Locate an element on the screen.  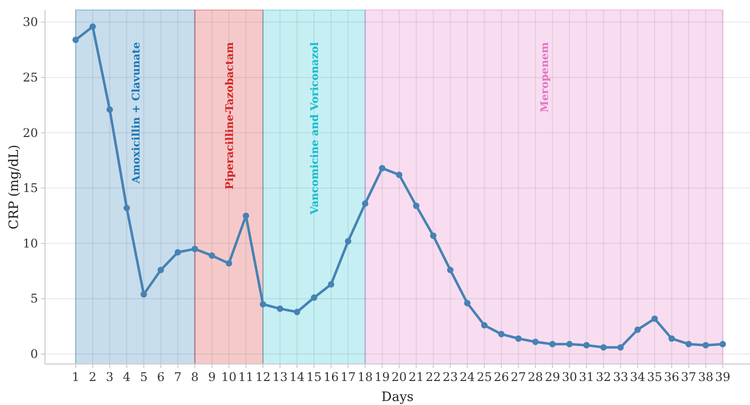
y-axis-title: CRP (mg/dL) is located at coordinates (14, 187).